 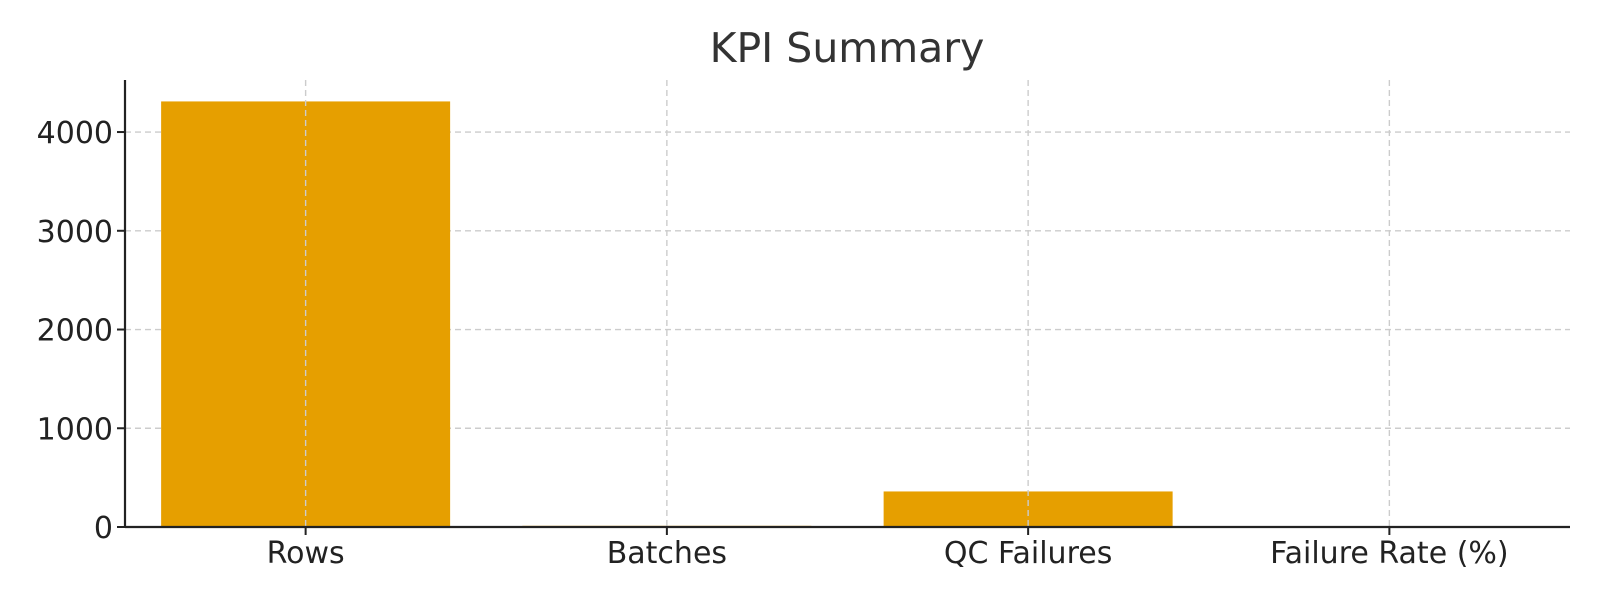 What do you see at coordinates (847, 48) in the screenshot?
I see `chart-title: KPI Summary` at bounding box center [847, 48].